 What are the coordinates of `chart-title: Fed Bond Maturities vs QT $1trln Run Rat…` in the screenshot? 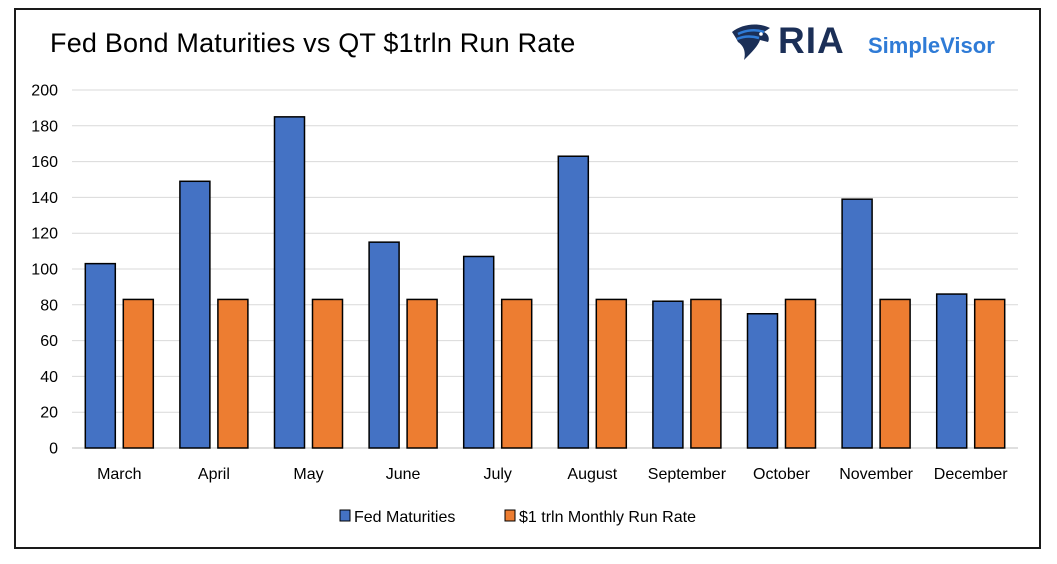 It's located at (313, 43).